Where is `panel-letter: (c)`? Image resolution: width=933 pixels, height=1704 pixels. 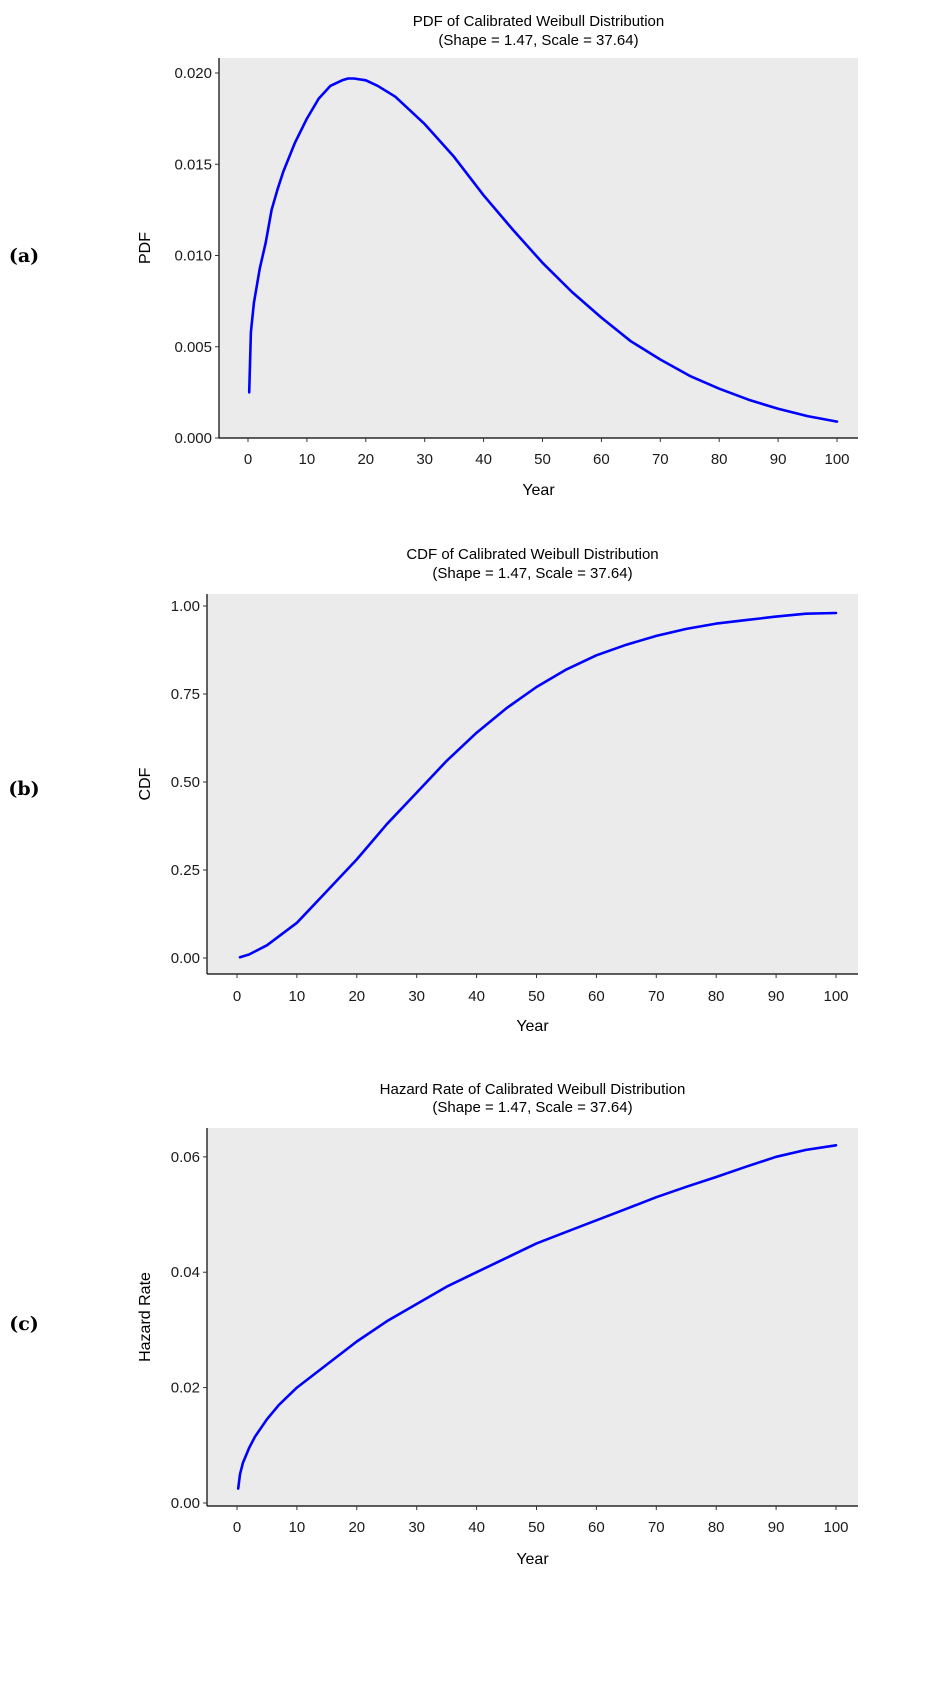
panel-letter: (c) is located at coordinates (24, 1324).